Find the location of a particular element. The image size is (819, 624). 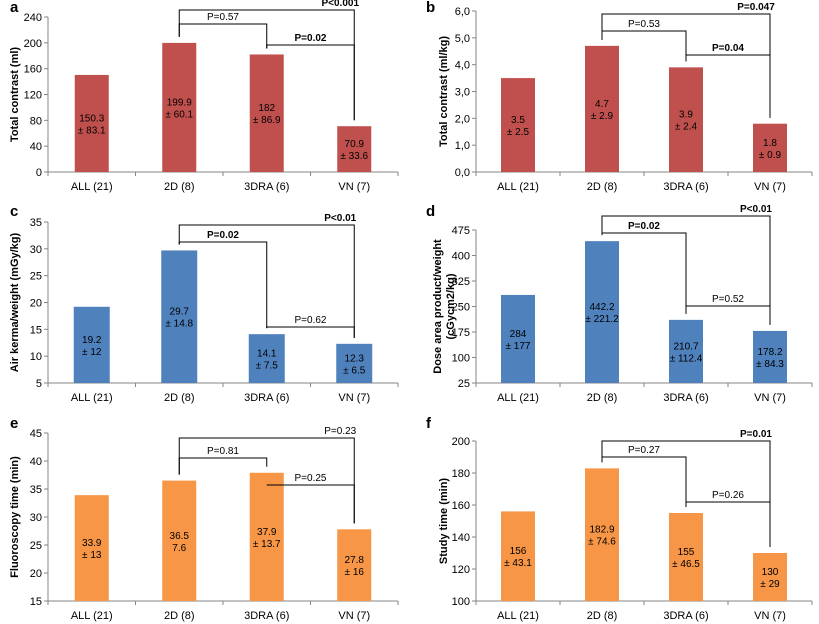

y-axis-label: Dose area product/weight(cGycm2/kg) is located at coordinates (444, 306).